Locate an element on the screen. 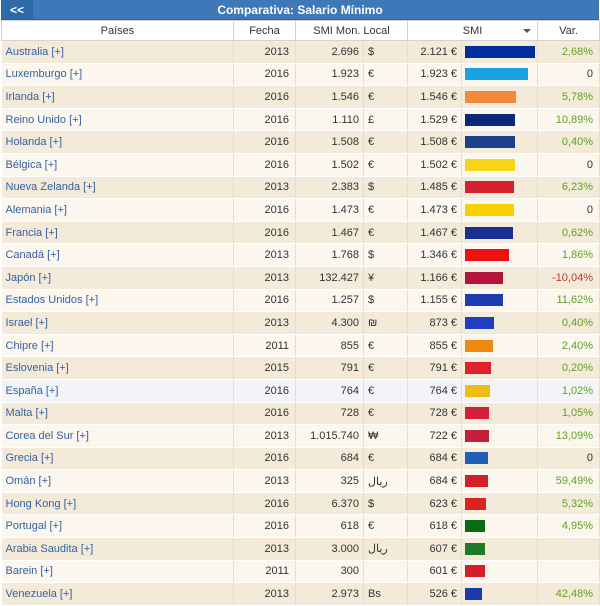  country-link: Barein [+] is located at coordinates (117, 572).